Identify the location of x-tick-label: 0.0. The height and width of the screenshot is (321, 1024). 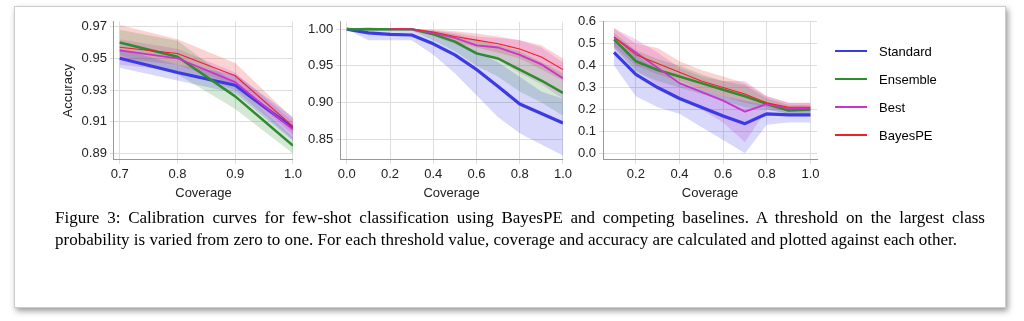
(346, 174).